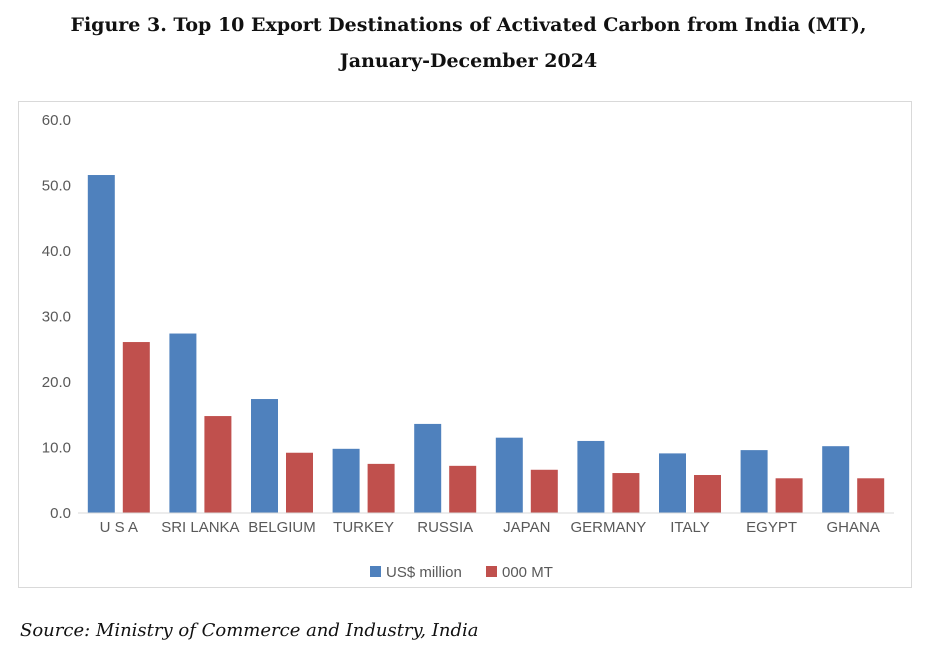 This screenshot has width=937, height=652. Describe the element at coordinates (491, 571) in the screenshot. I see `legend-swatch-mt` at that location.